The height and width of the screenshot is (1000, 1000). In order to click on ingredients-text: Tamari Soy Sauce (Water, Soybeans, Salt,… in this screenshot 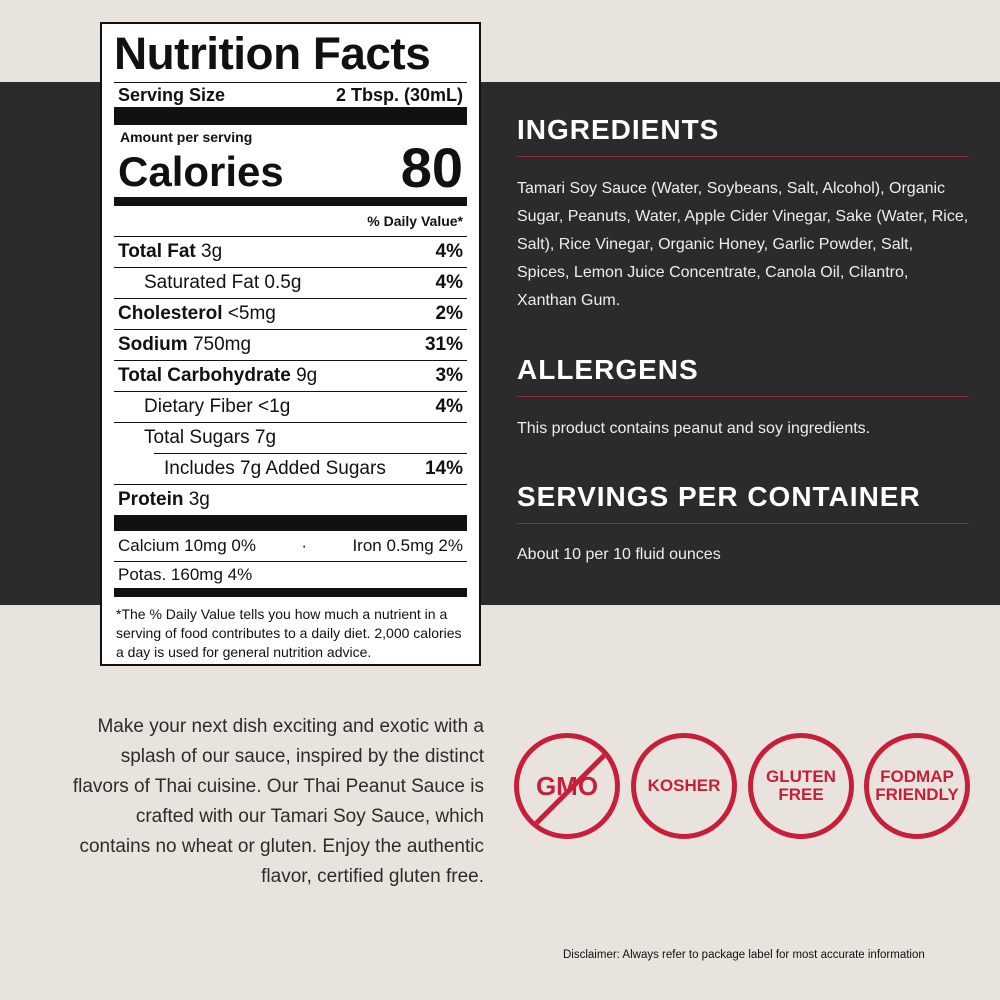, I will do `click(743, 244)`.